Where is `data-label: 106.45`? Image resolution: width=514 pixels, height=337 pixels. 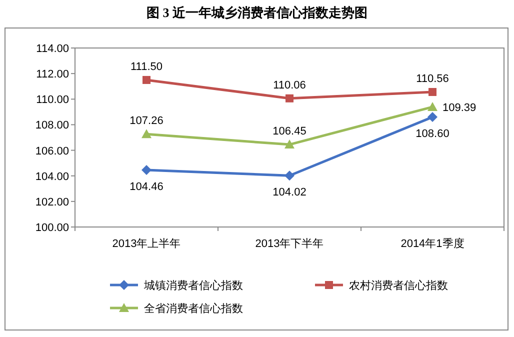
data-label: 106.45 is located at coordinates (289, 132).